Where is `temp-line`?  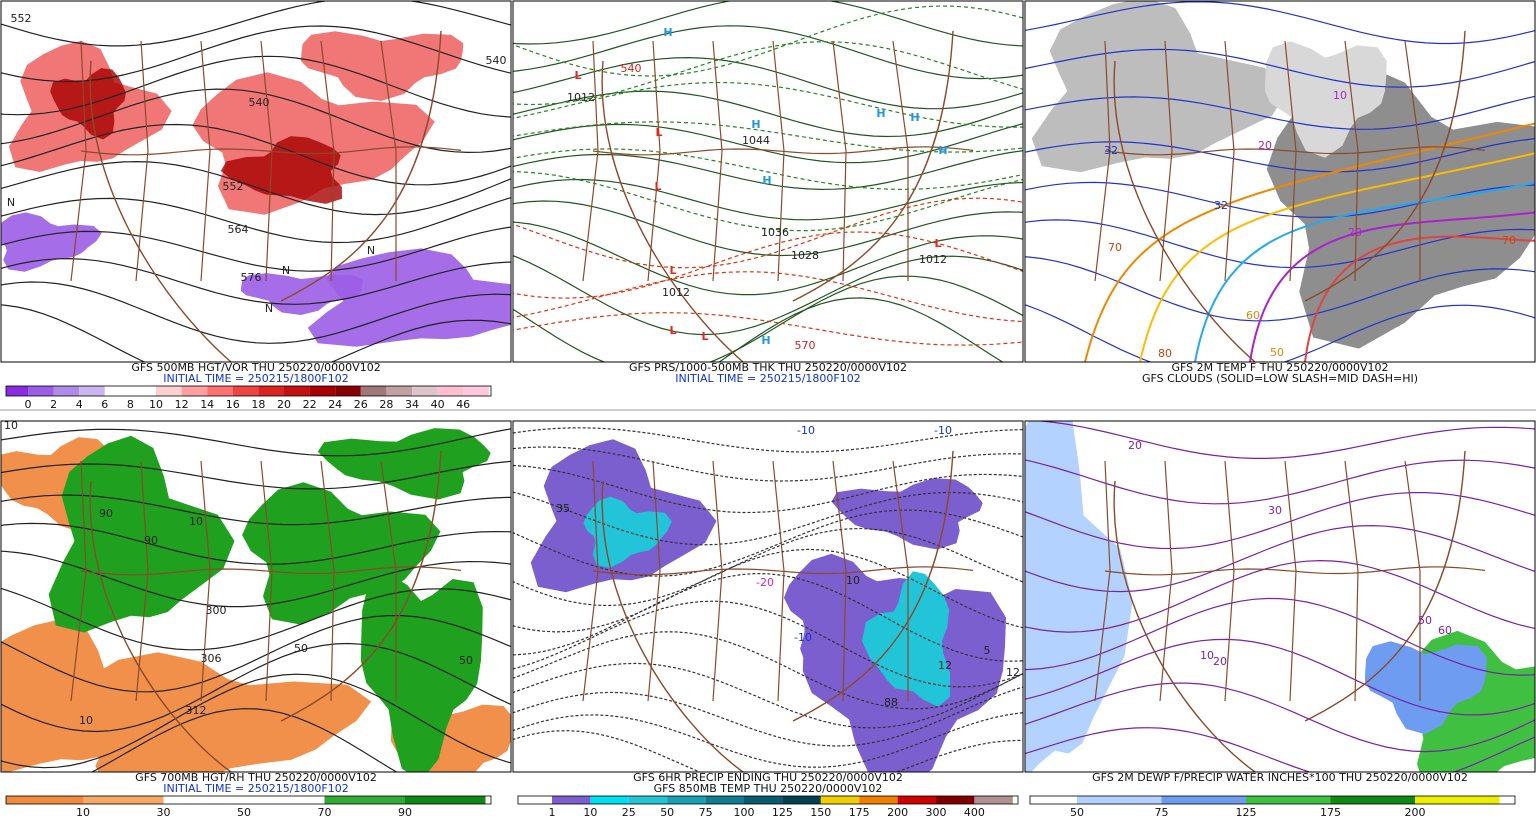 temp-line is located at coordinates (1419, 298).